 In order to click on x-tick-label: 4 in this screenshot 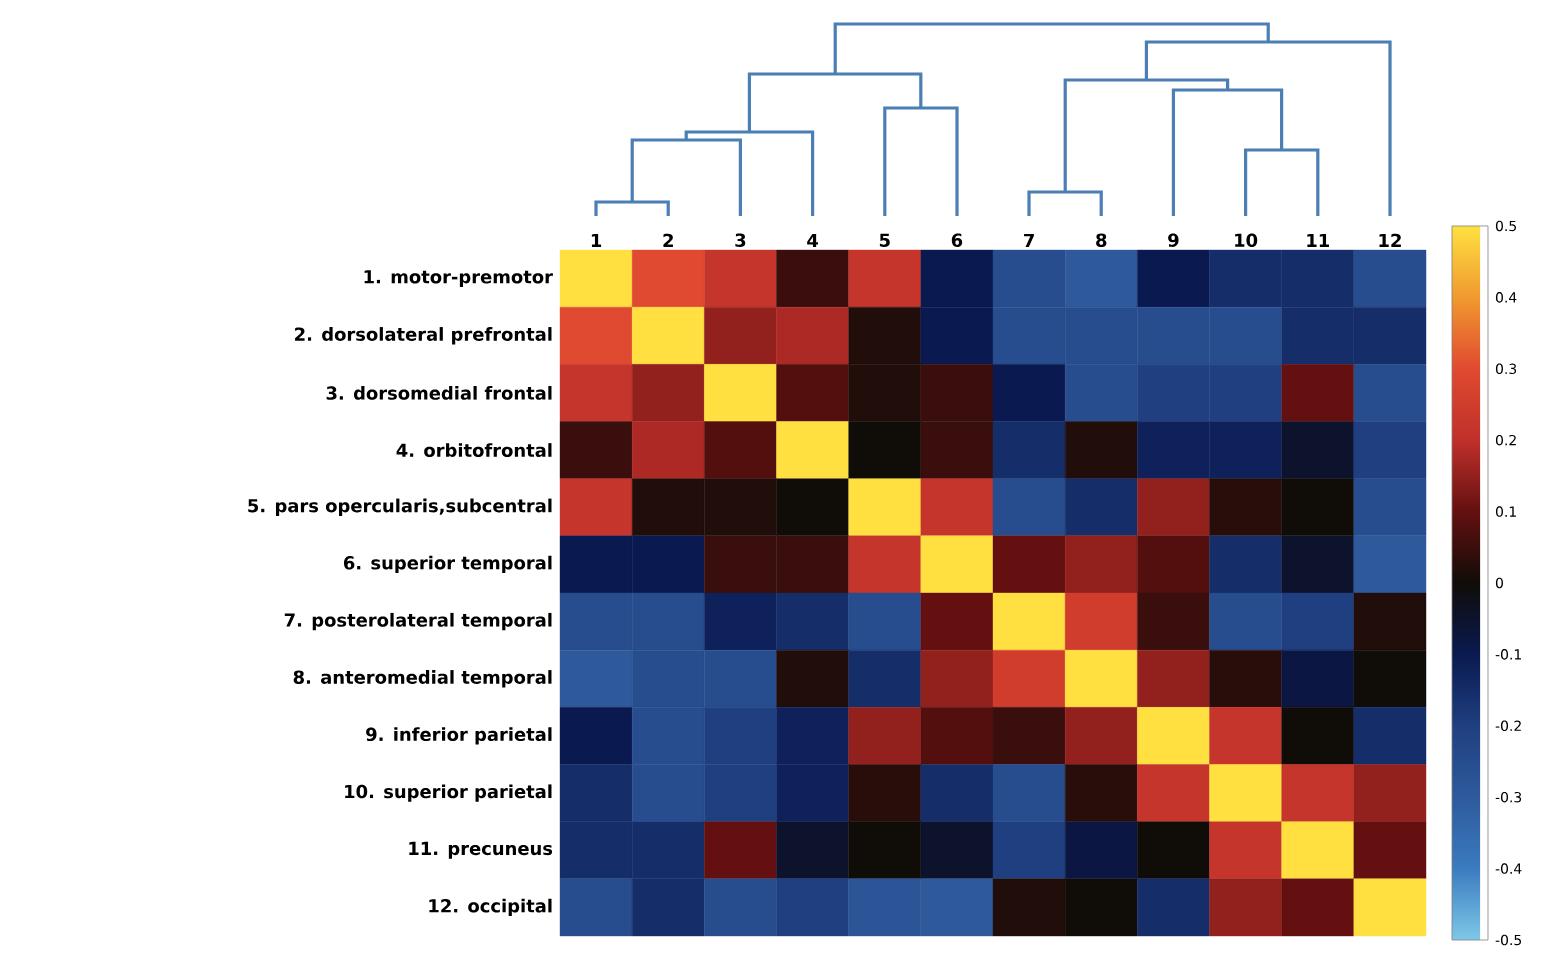, I will do `click(813, 240)`.